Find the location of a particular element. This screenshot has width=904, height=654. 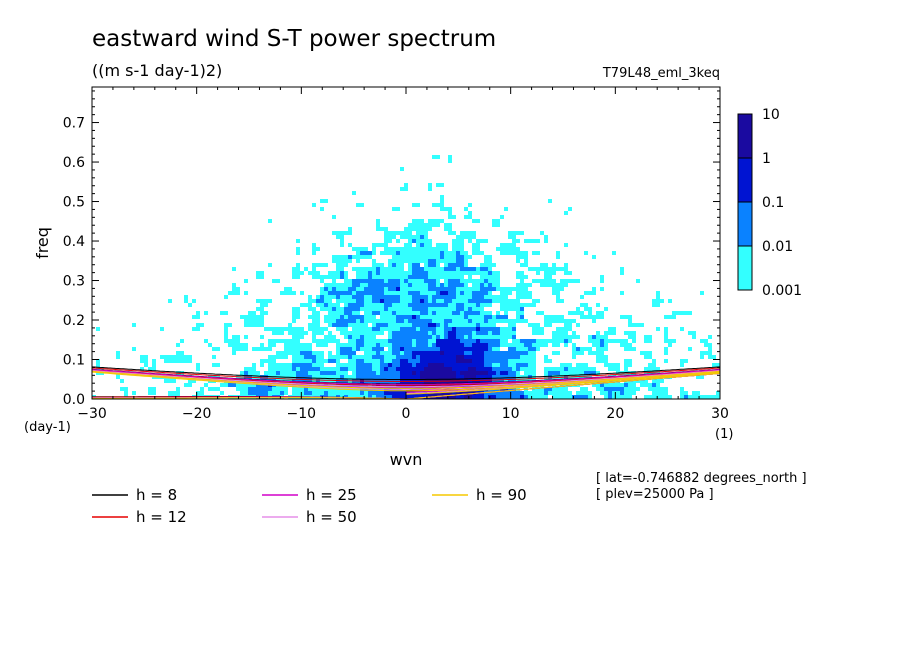

x-tick-label: 10 is located at coordinates (511, 414).